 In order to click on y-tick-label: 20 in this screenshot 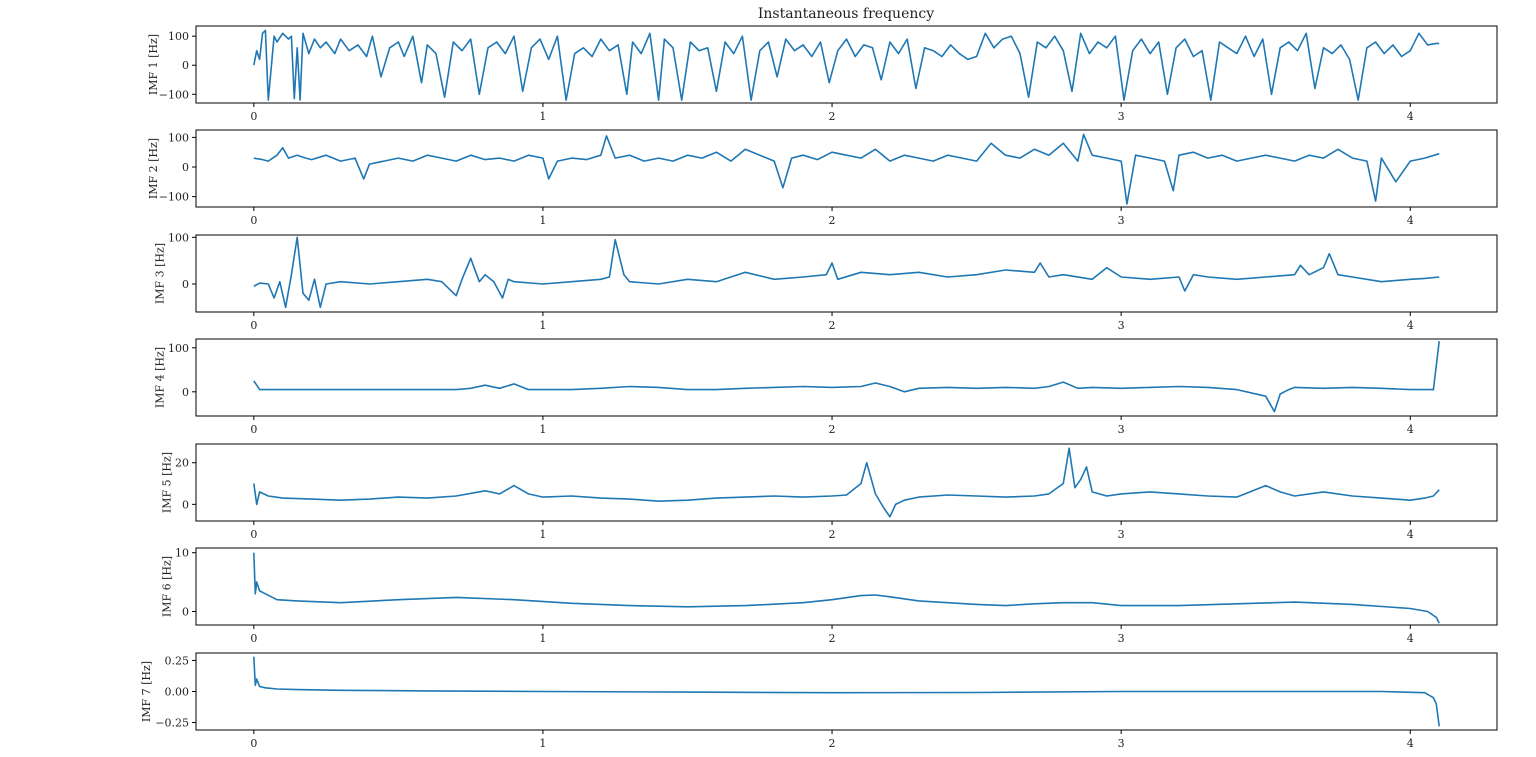, I will do `click(182, 463)`.